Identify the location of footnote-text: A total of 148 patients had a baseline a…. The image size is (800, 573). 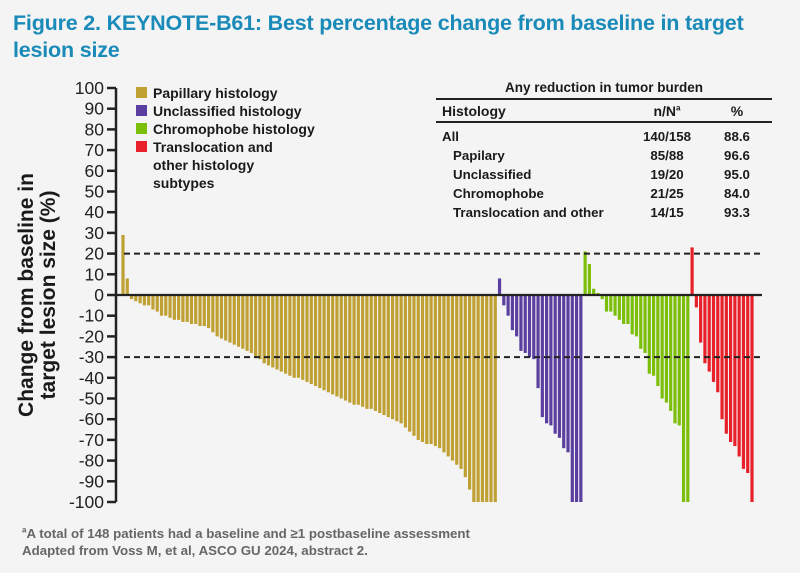
(248, 533).